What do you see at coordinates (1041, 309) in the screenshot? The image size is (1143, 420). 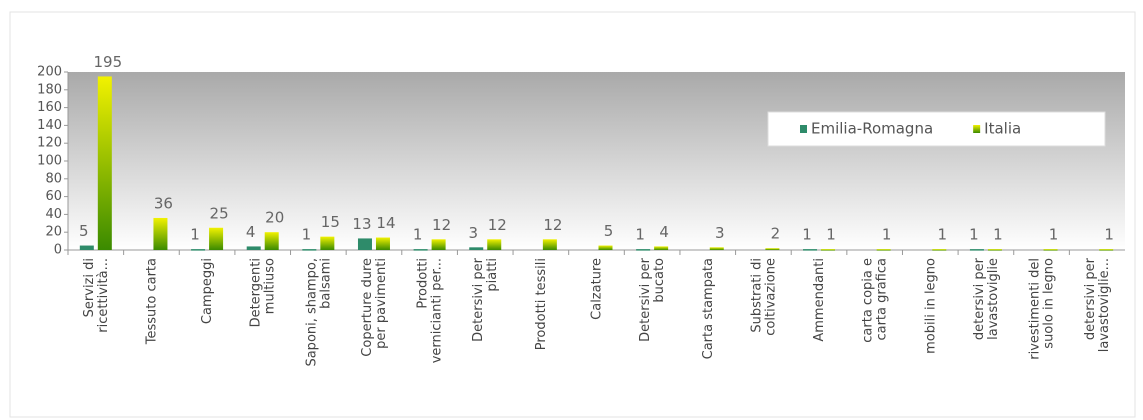 I see `x-tick-label: rivestimenti delsuolo in legno` at bounding box center [1041, 309].